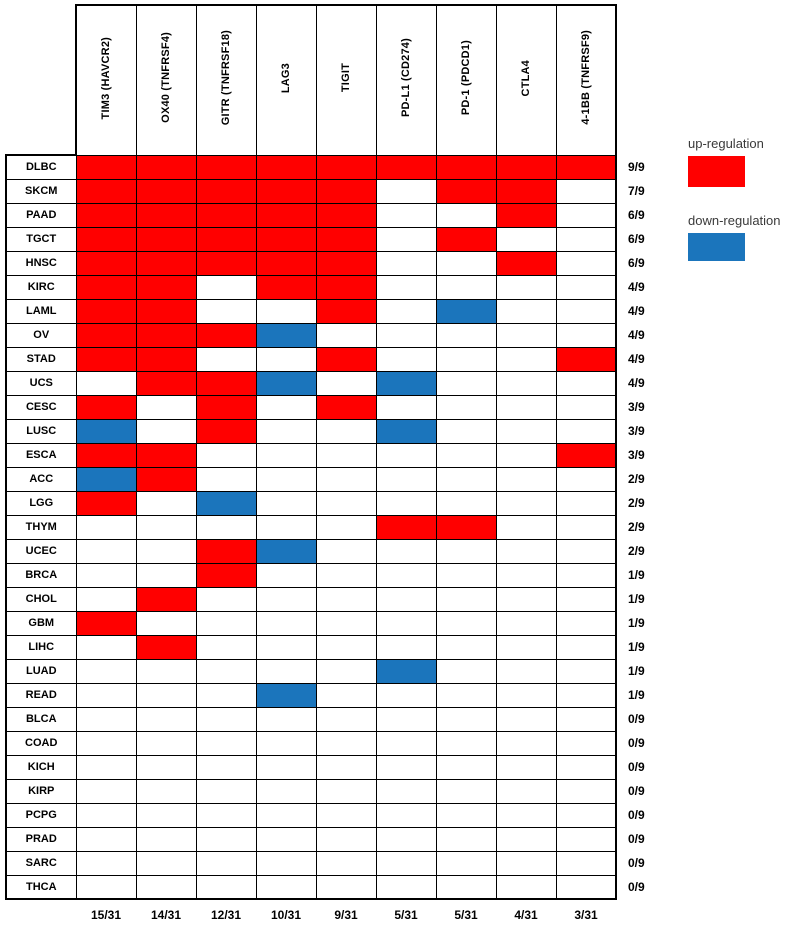  I want to click on legend-up-label: up-regulation, so click(726, 143).